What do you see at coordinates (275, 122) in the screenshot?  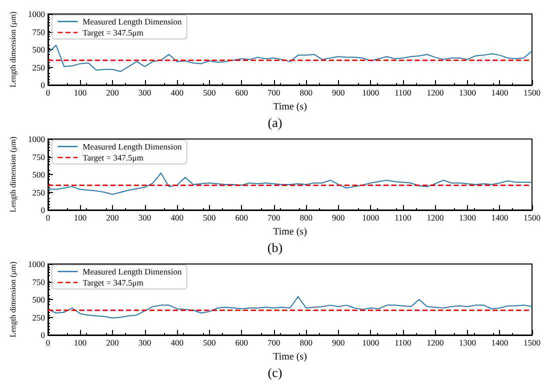 I see `text: (a)` at bounding box center [275, 122].